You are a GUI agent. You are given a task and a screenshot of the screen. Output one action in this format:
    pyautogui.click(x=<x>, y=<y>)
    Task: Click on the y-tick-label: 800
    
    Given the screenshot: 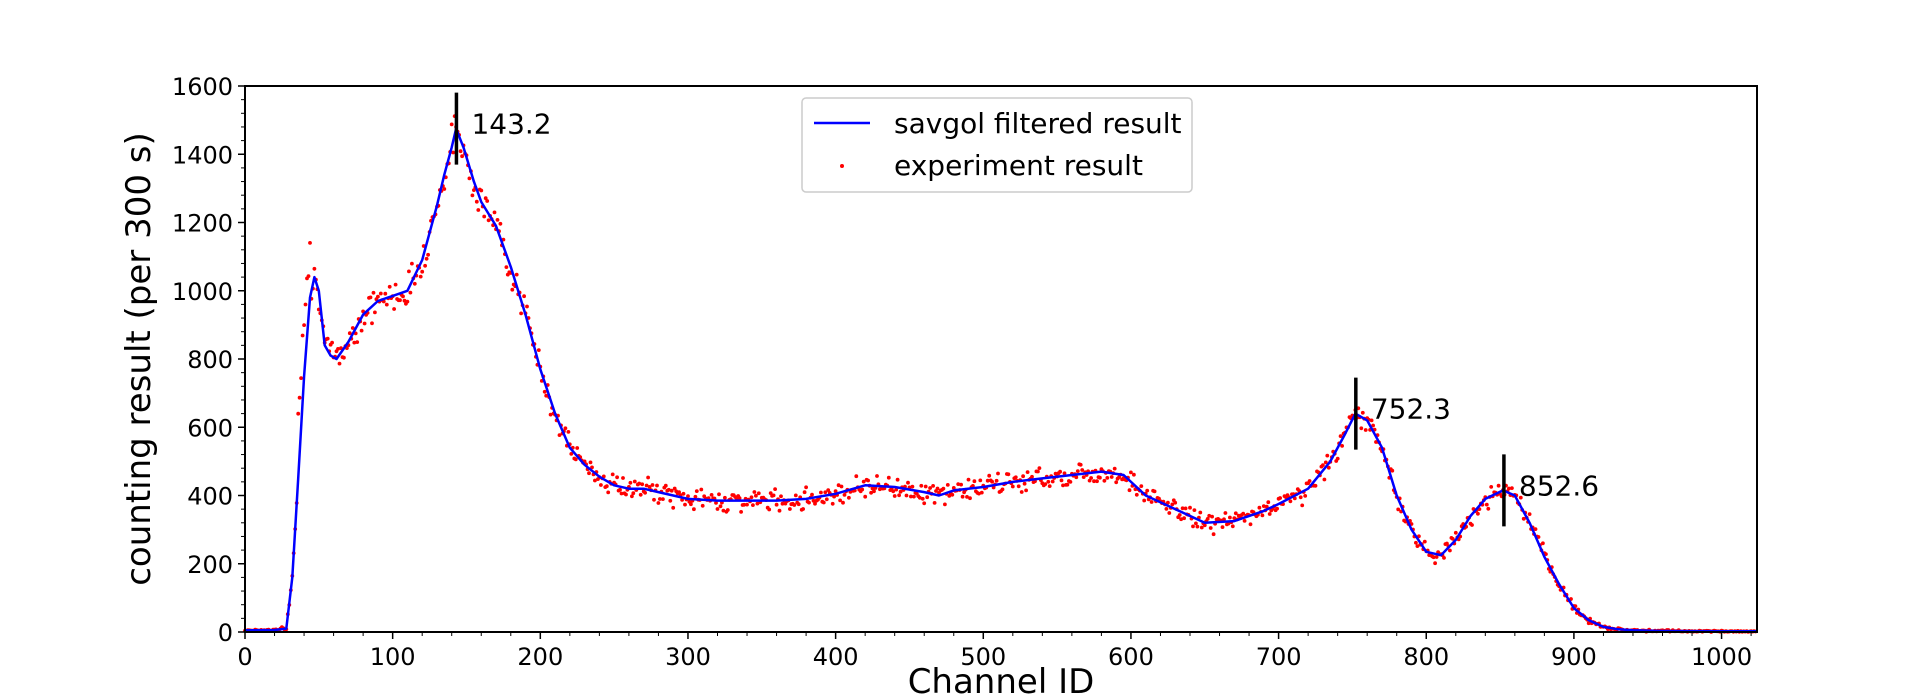 What is the action you would take?
    pyautogui.click(x=210, y=360)
    